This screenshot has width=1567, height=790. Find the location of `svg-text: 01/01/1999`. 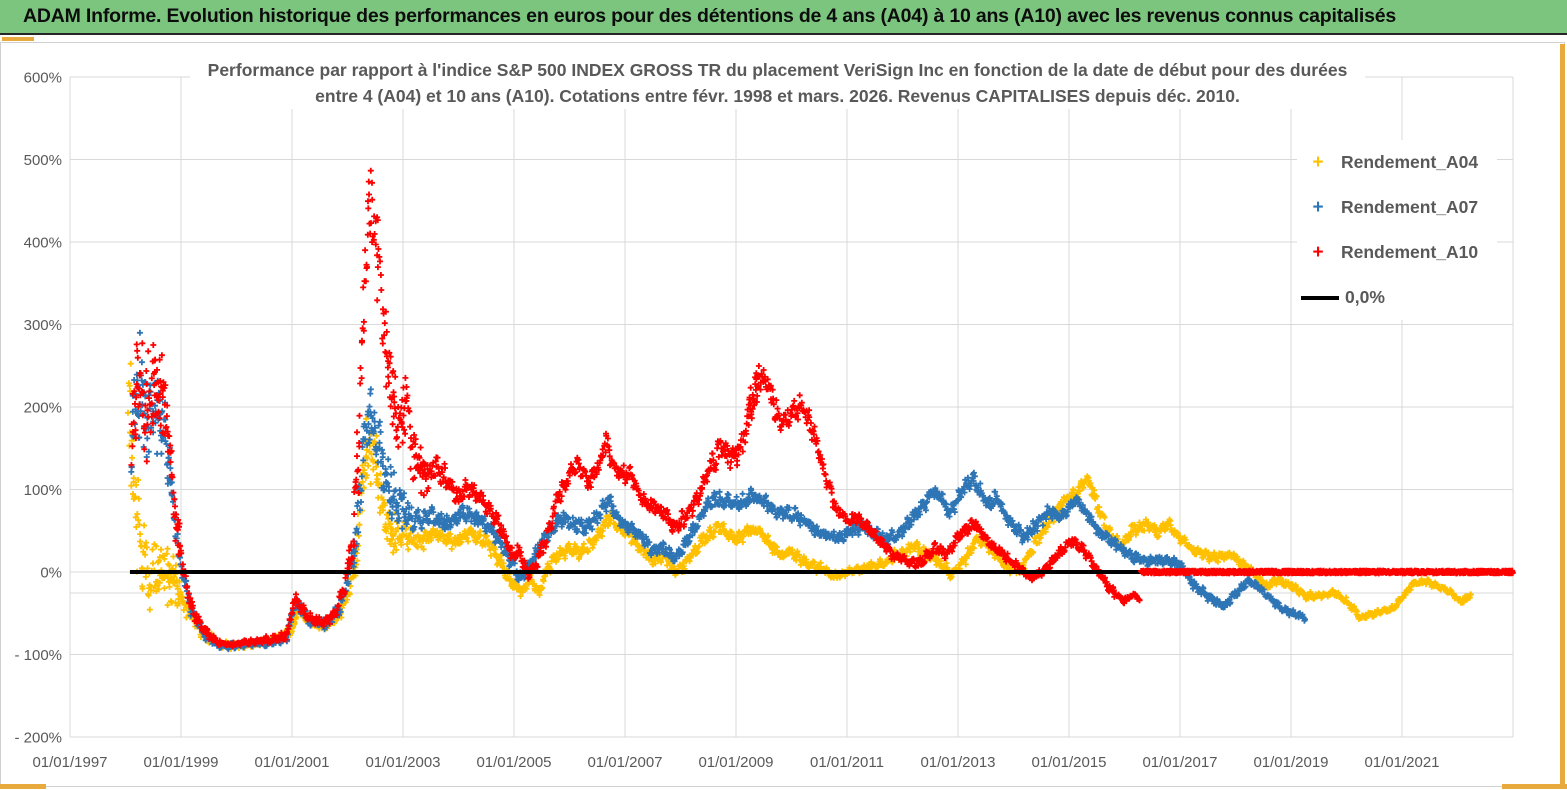

svg-text: 01/01/1999 is located at coordinates (180, 762).